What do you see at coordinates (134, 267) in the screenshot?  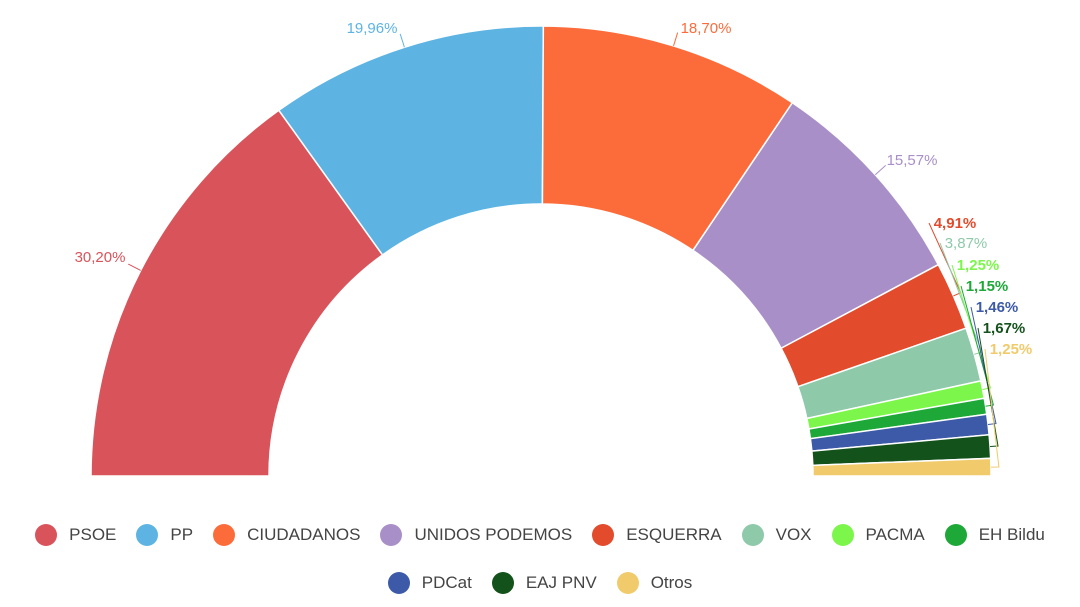 I see `leader-line-psoe` at bounding box center [134, 267].